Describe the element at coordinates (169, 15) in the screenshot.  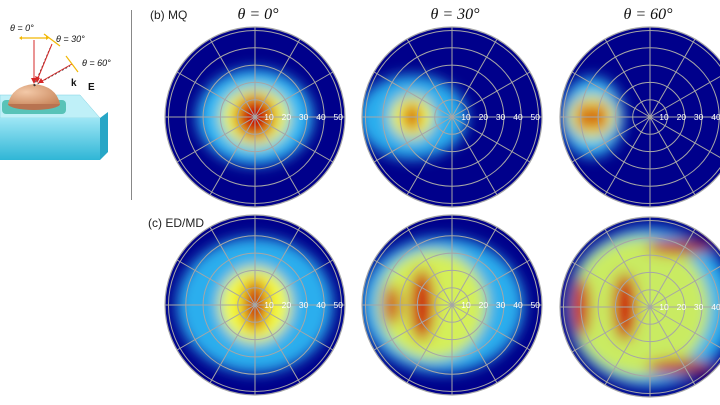
I see `panel-b-label: (b) MQ` at that location.